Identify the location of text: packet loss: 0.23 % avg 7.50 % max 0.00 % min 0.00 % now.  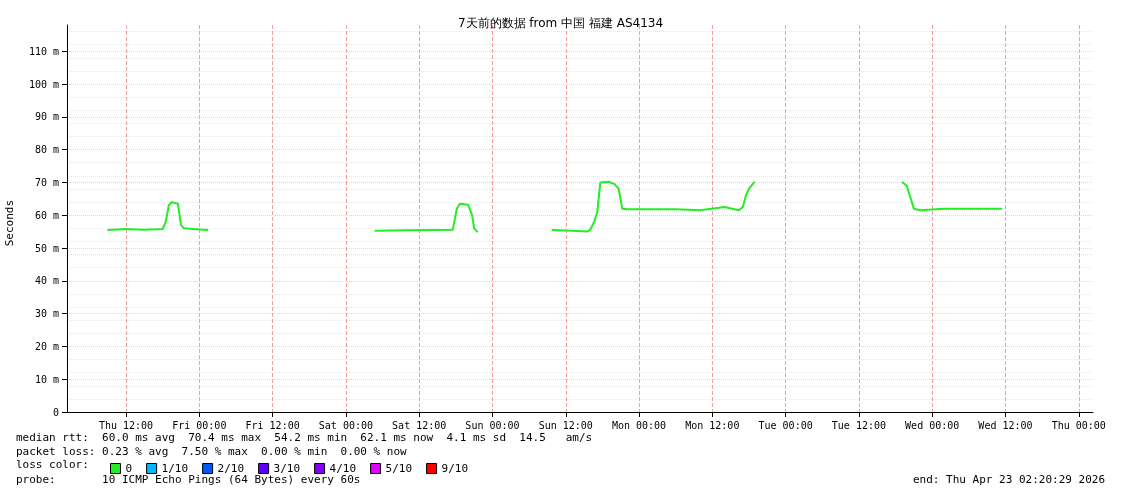
(212, 451).